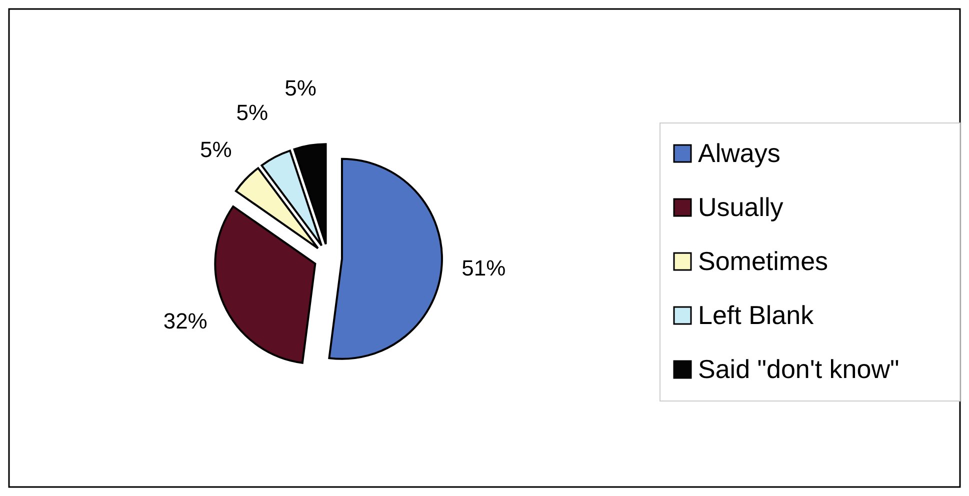 Image resolution: width=969 pixels, height=496 pixels. What do you see at coordinates (484, 267) in the screenshot?
I see `data-label: 51%` at bounding box center [484, 267].